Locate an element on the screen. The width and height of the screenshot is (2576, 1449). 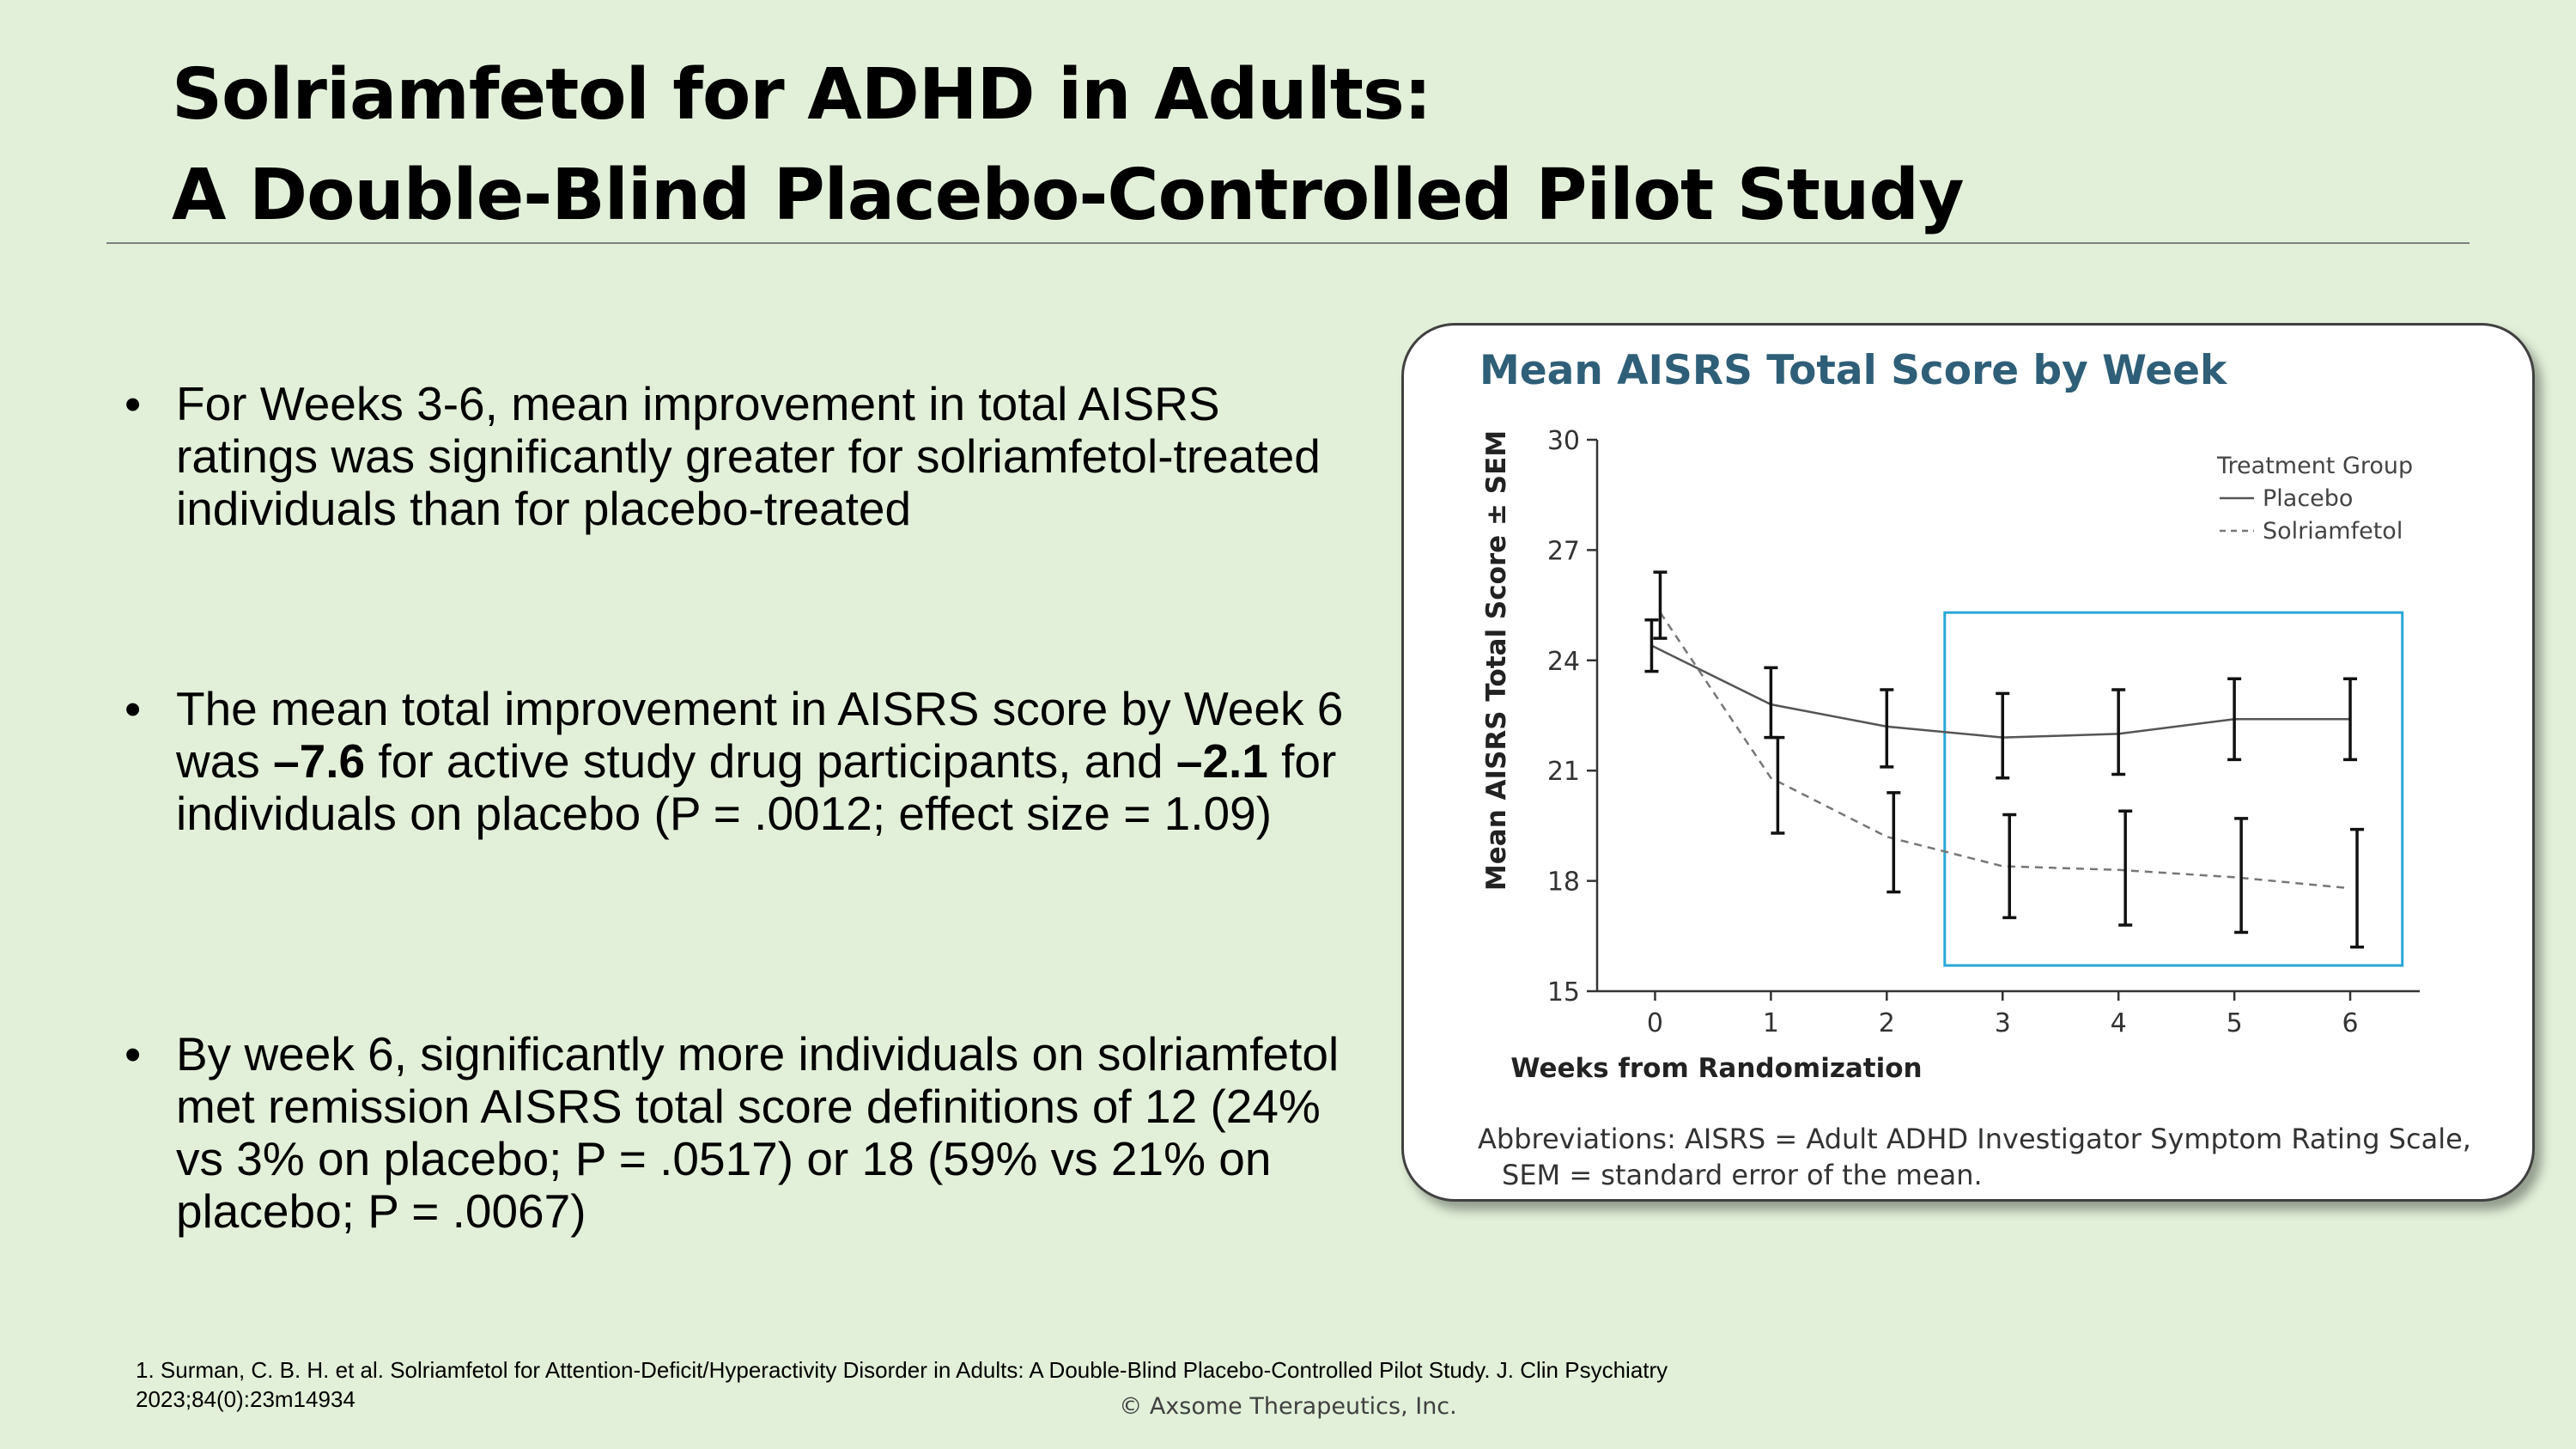
y-tick-label: 21 is located at coordinates (1564, 772).